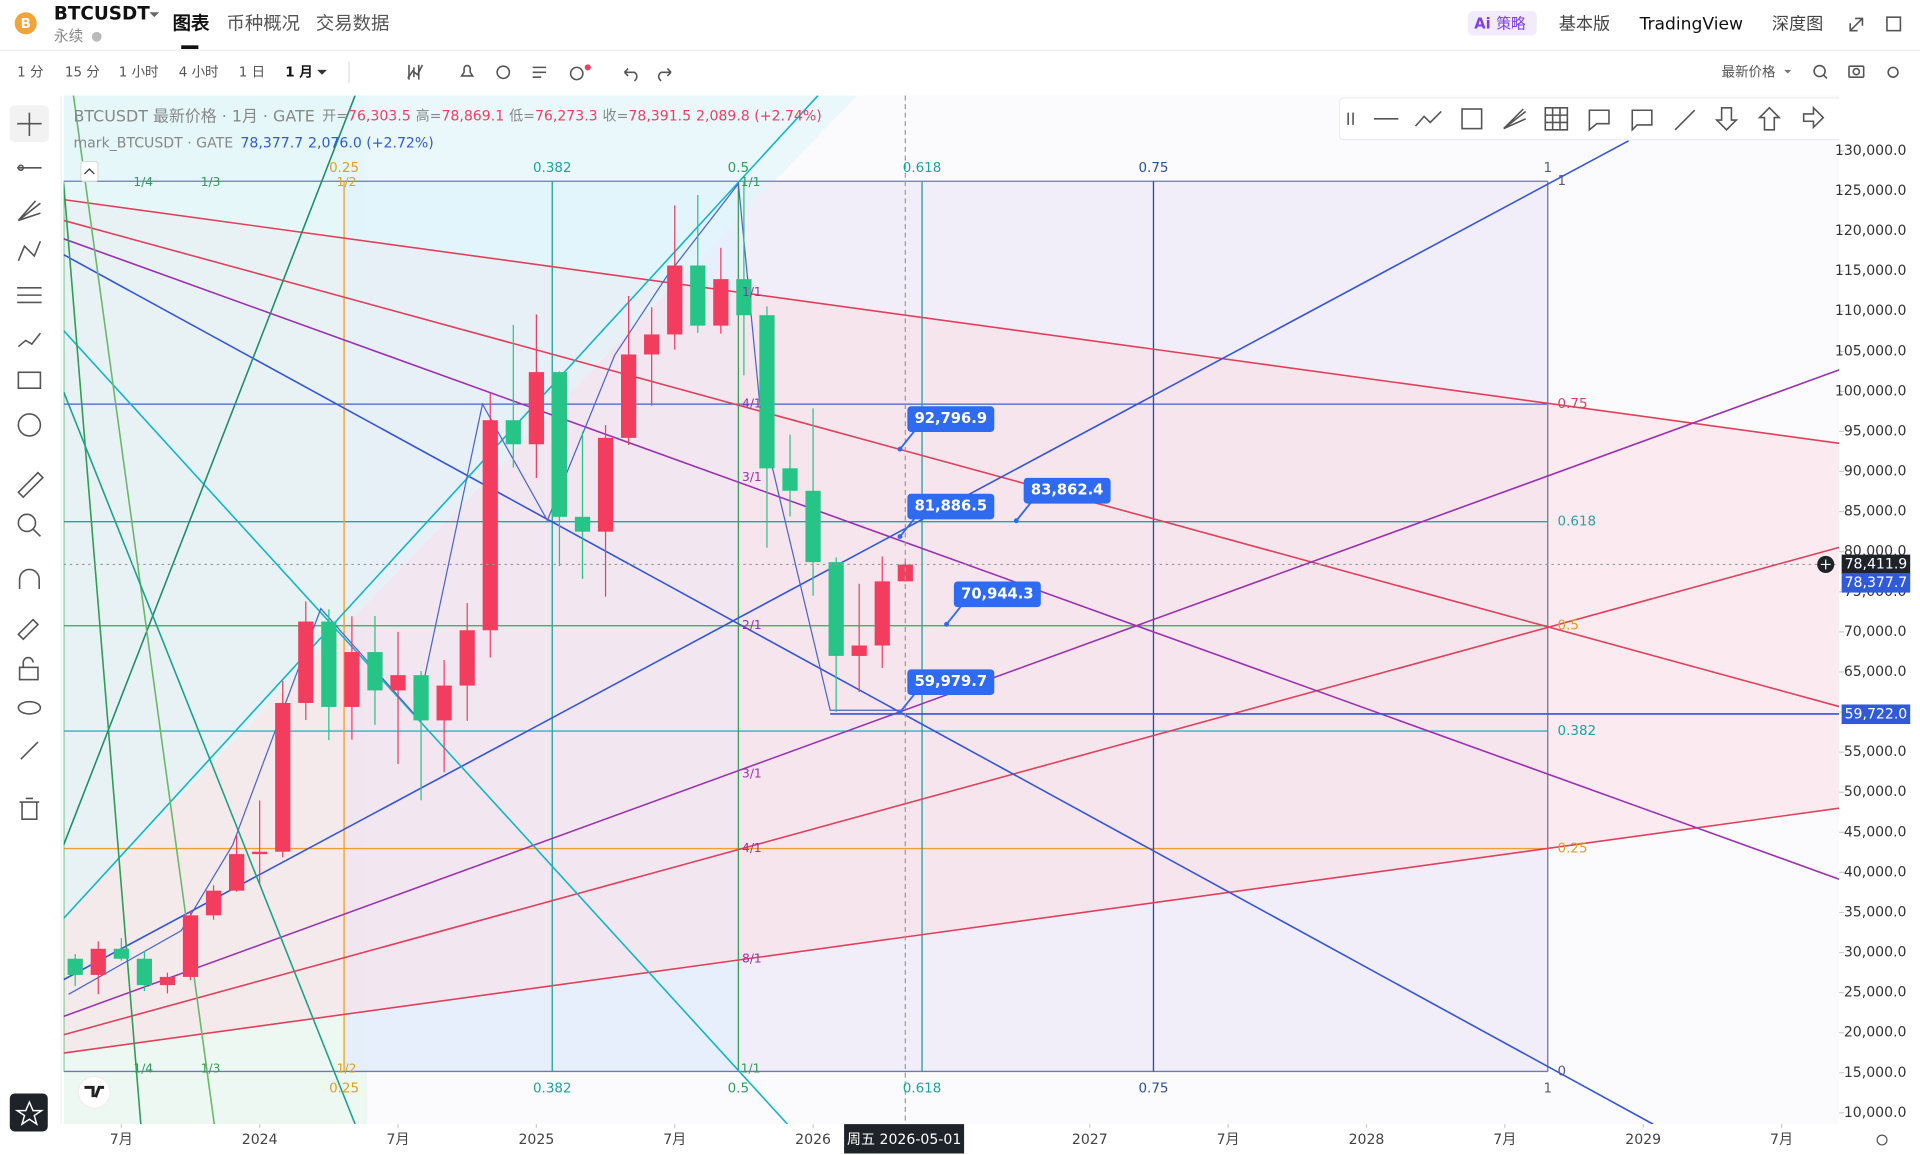 This screenshot has height=1155, width=1920. What do you see at coordinates (659, 116) in the screenshot?
I see `legend-value: 78,391.5` at bounding box center [659, 116].